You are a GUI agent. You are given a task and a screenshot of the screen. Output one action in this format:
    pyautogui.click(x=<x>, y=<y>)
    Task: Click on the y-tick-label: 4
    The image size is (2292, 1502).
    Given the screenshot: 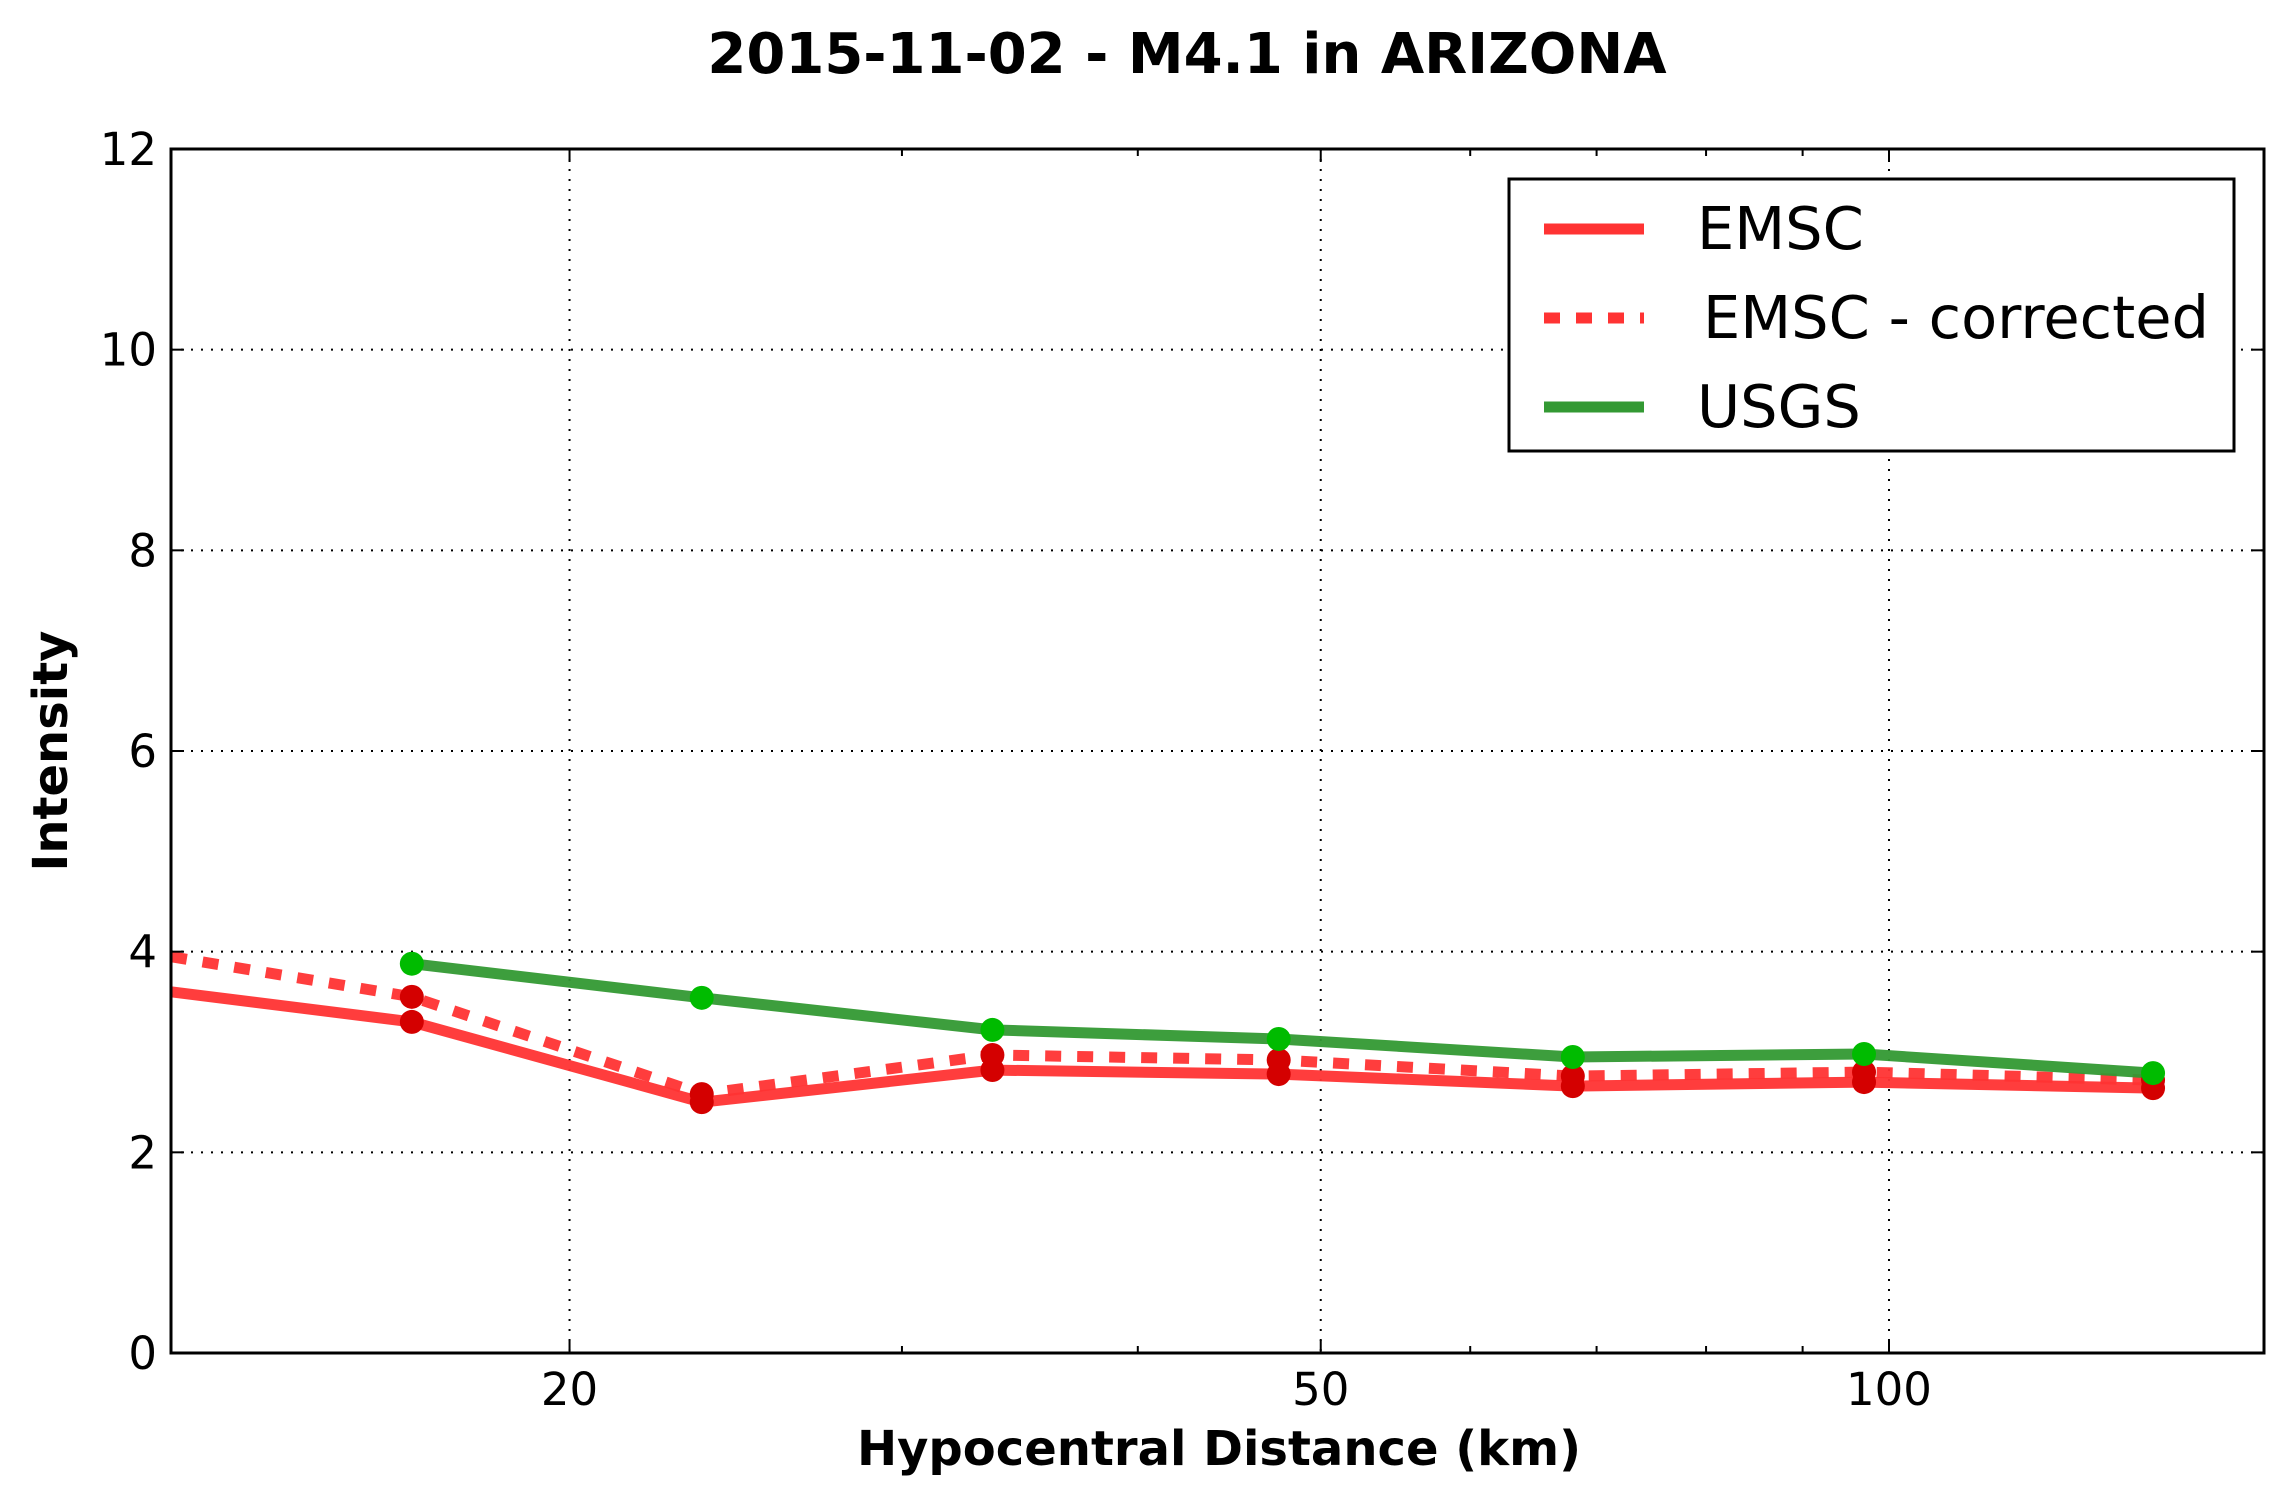 What is the action you would take?
    pyautogui.click(x=142, y=952)
    